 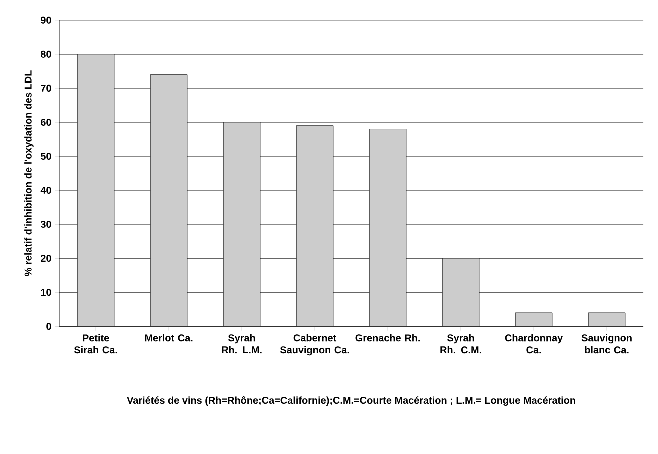 I want to click on x-tick-label: Syrah Rh. C.M., so click(x=461, y=344).